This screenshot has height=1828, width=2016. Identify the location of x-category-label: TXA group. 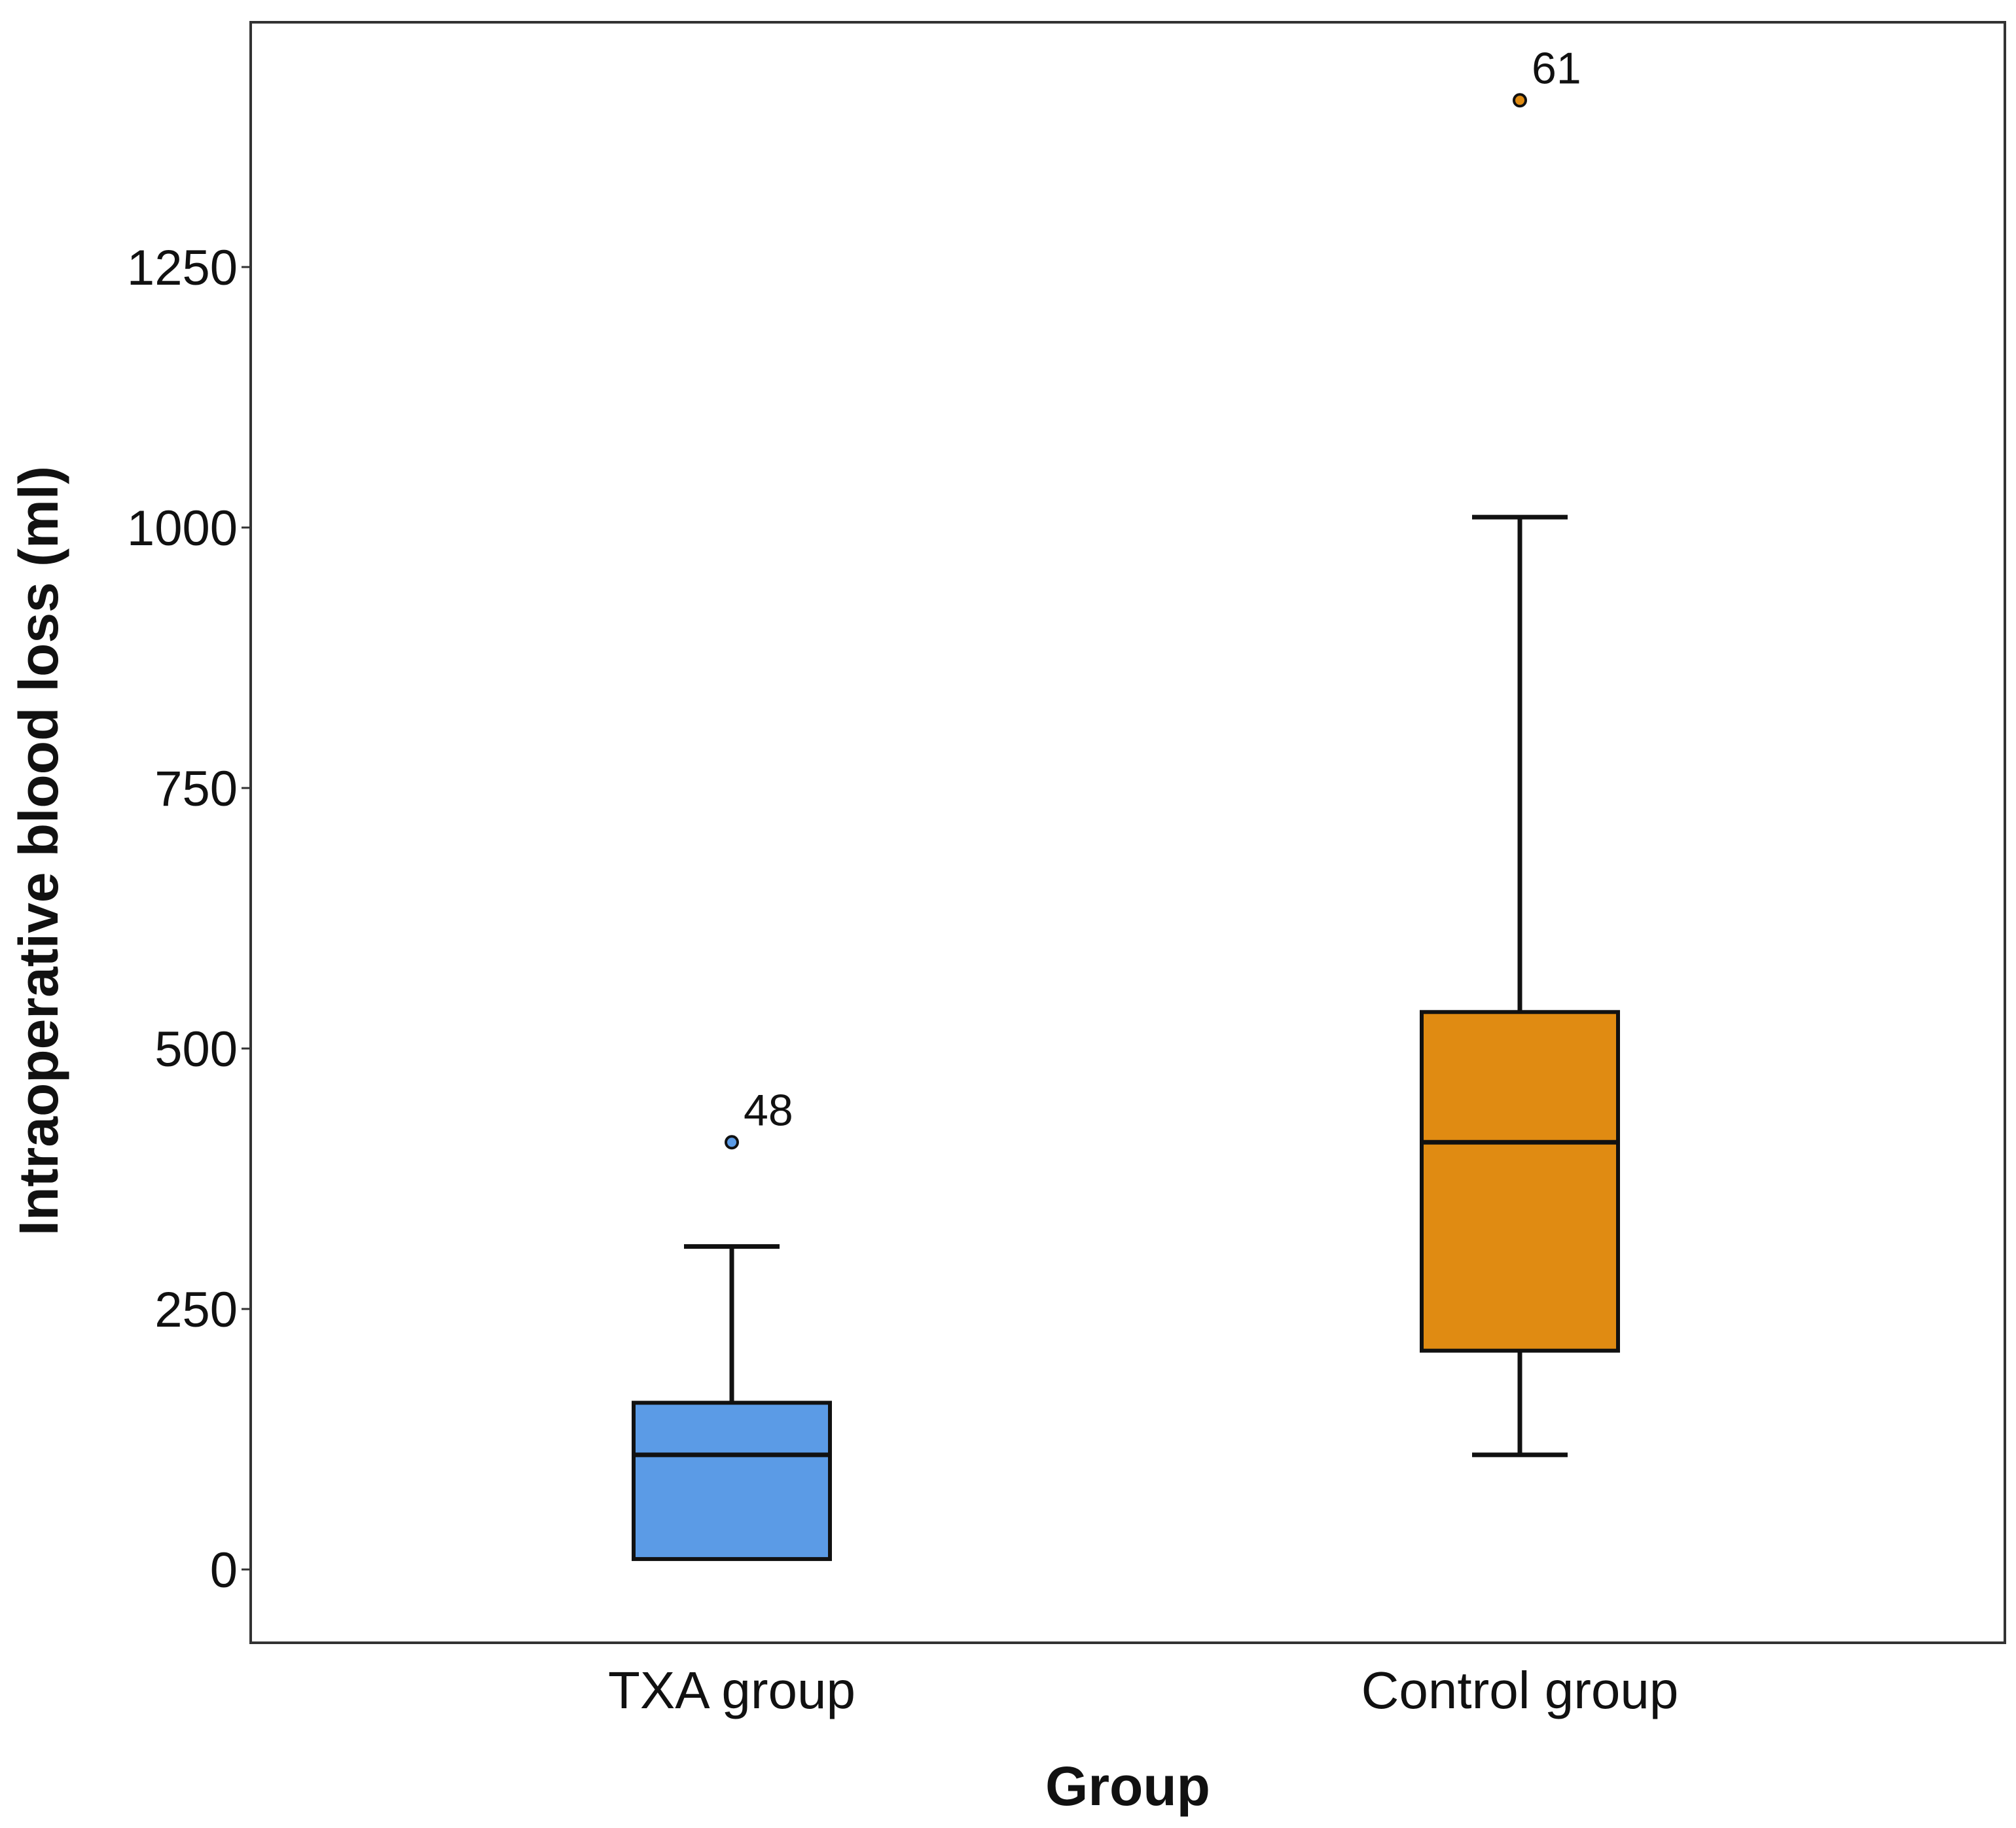
(731, 1690).